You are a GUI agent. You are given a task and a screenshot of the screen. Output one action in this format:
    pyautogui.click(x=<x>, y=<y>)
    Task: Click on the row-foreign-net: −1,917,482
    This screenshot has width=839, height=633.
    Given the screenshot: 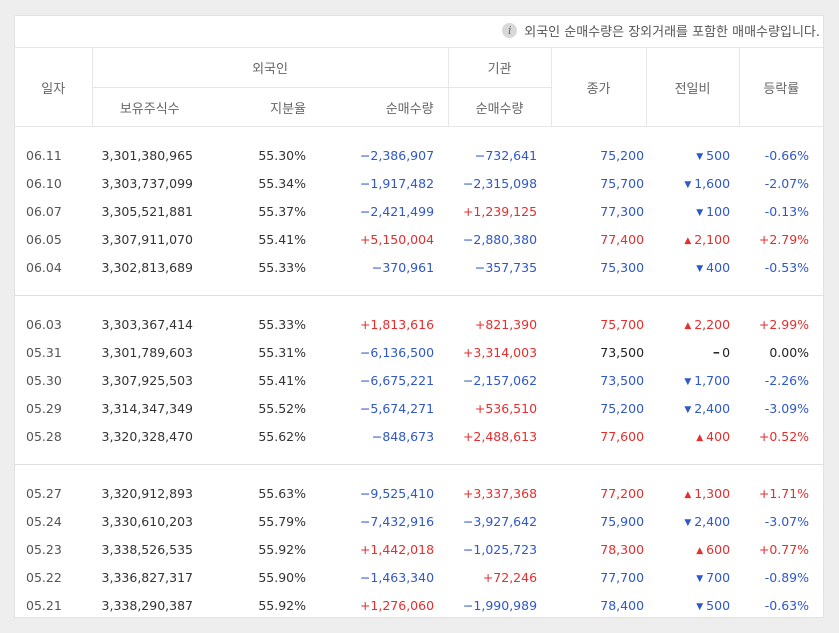 What is the action you would take?
    pyautogui.click(x=397, y=183)
    